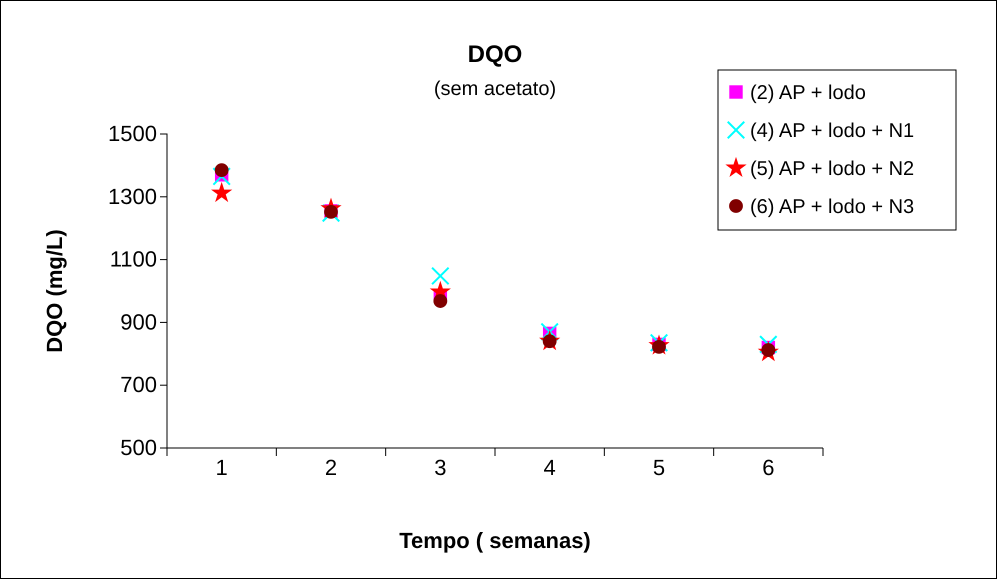 The height and width of the screenshot is (579, 997). I want to click on x-tick-label: 3, so click(440, 467).